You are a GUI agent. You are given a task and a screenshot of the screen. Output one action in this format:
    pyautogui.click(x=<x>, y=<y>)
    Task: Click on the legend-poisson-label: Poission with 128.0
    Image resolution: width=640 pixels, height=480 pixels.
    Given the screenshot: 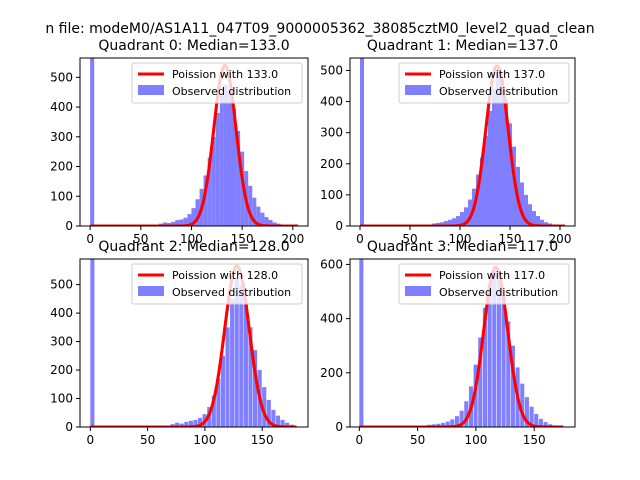 What is the action you would take?
    pyautogui.click(x=225, y=275)
    